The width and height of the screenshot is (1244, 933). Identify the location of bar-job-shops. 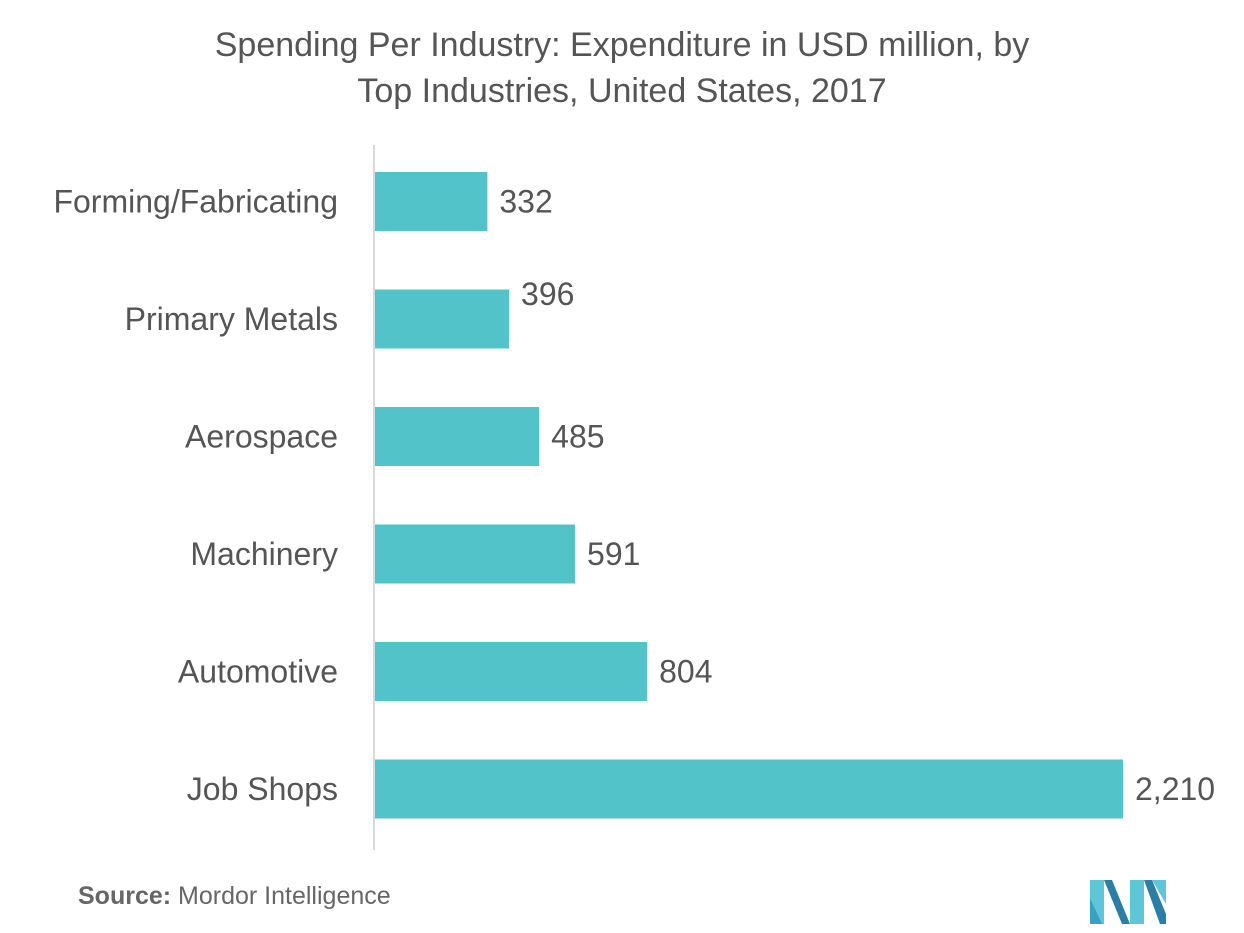
(749, 789).